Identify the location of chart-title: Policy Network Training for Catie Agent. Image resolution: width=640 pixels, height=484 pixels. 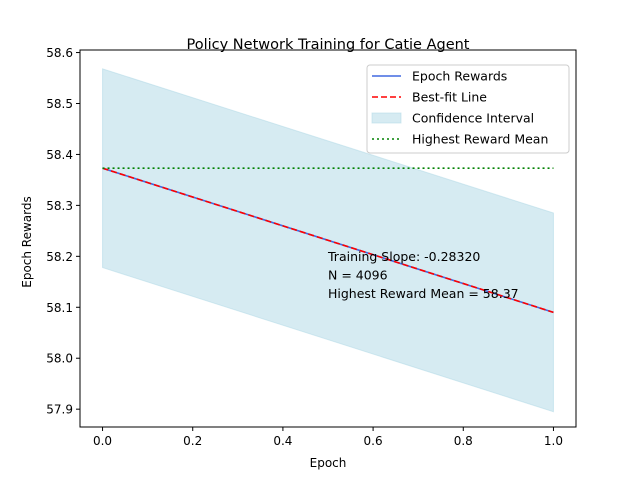
(327, 45).